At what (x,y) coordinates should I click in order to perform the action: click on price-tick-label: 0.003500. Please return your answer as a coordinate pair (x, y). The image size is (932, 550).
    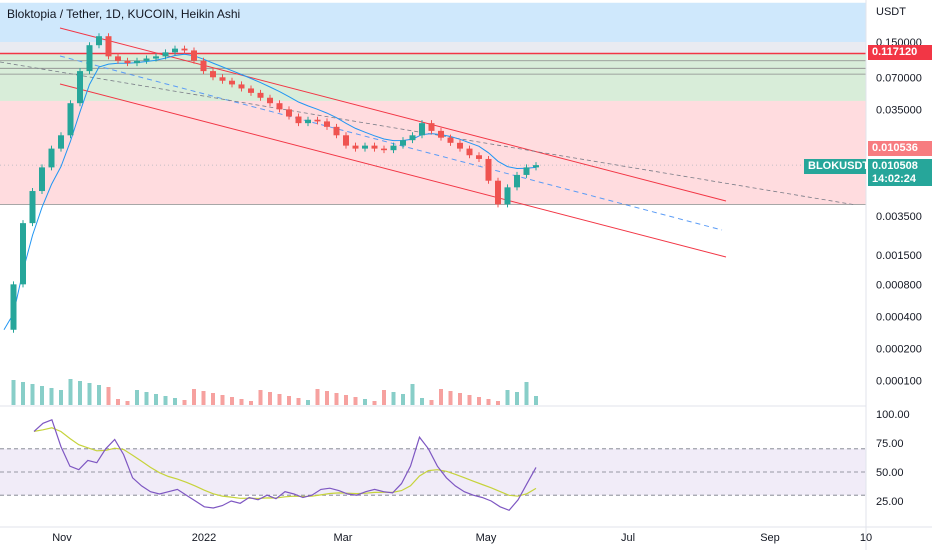
    Looking at the image, I should click on (899, 217).